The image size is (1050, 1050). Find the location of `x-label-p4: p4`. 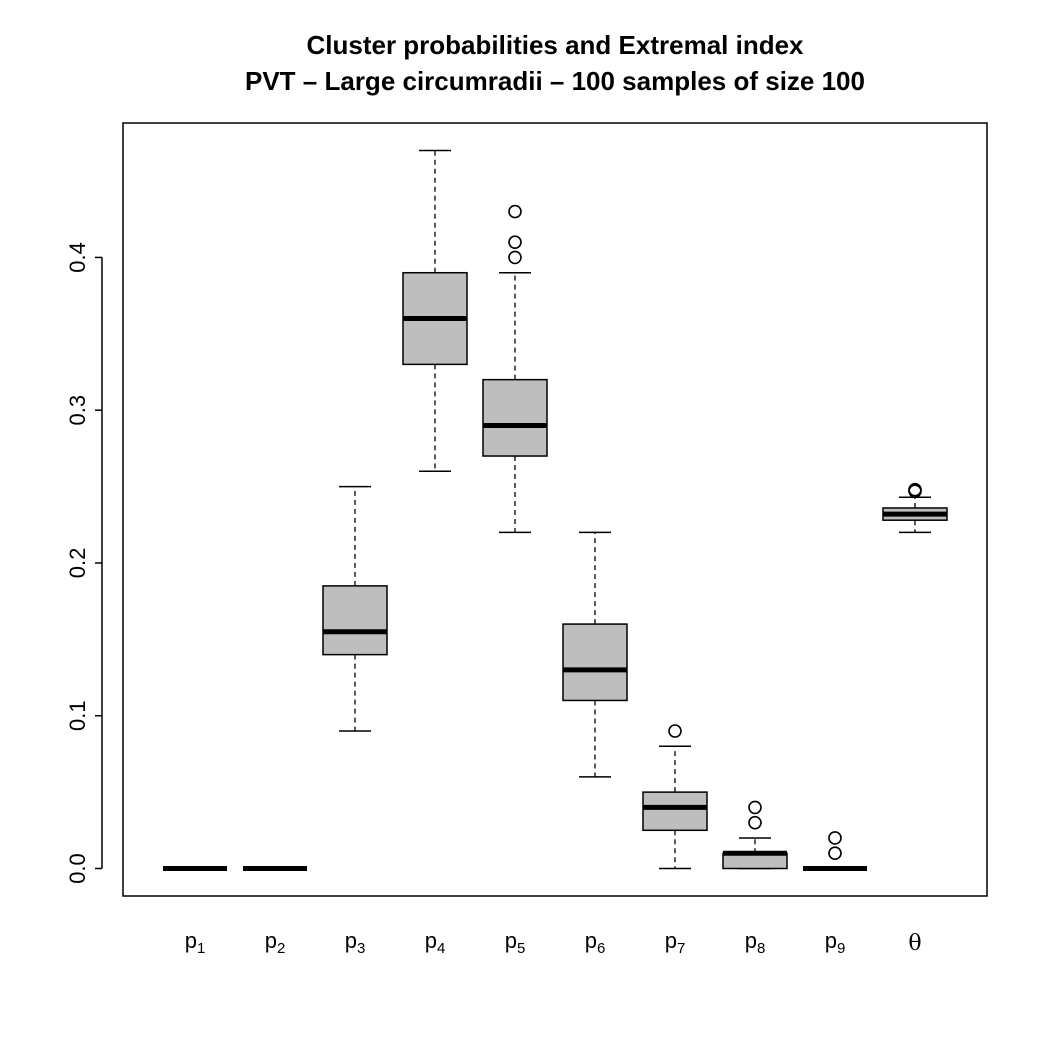

x-label-p4: p4 is located at coordinates (435, 942).